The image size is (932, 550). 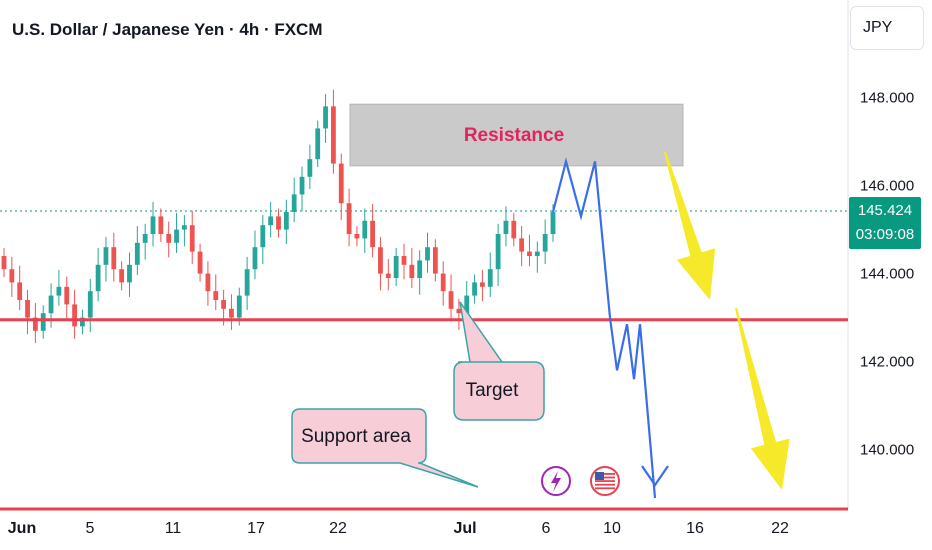 I want to click on resistance-label: Resistance, so click(x=514, y=135).